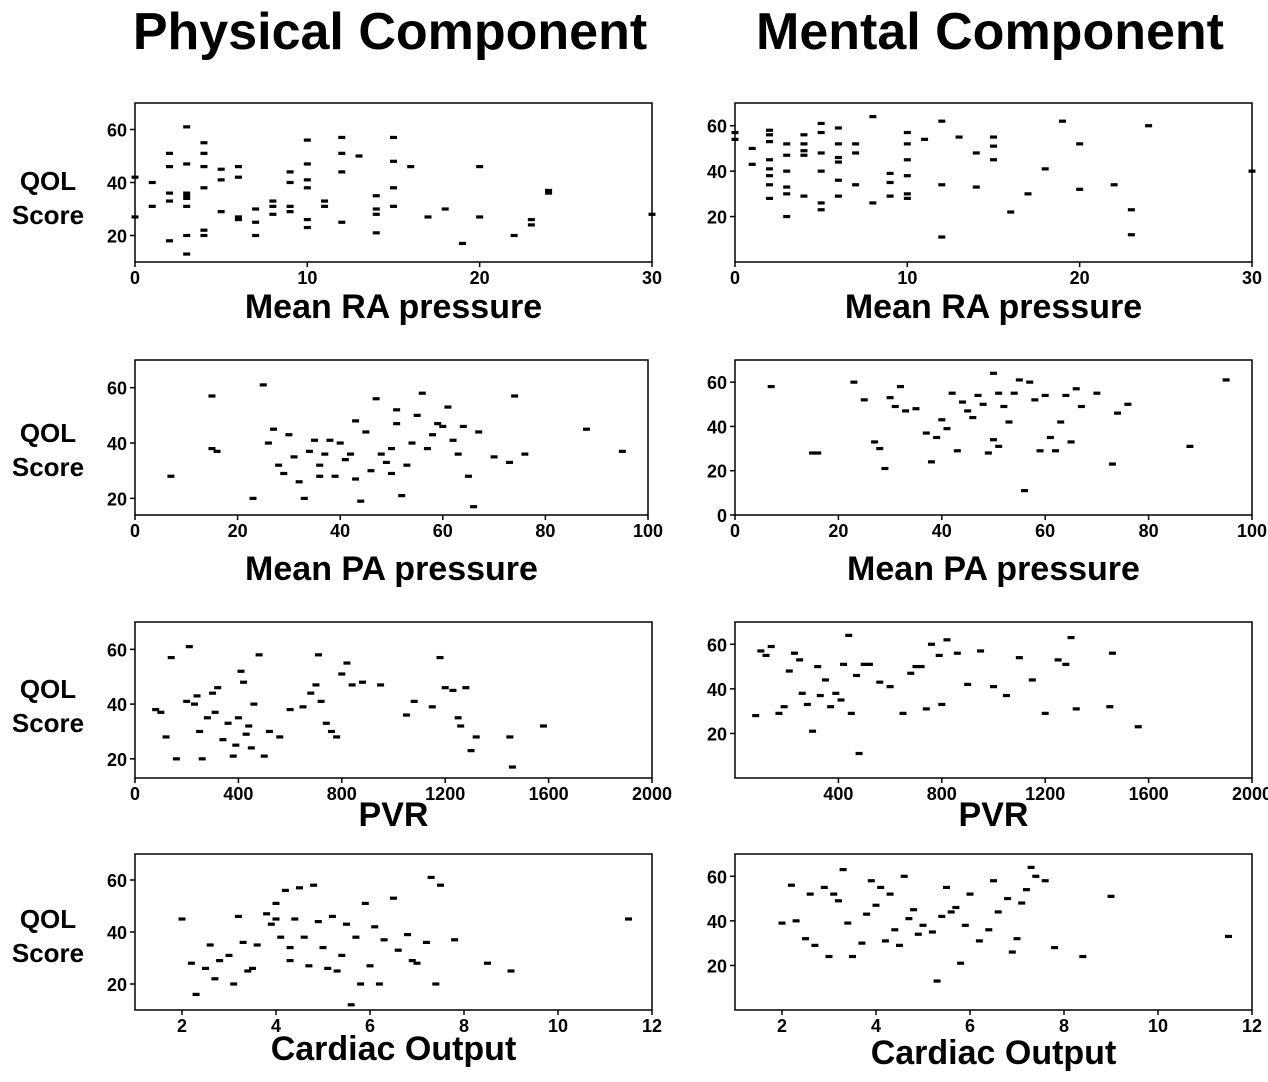 This screenshot has width=1268, height=1082. I want to click on x-axis-label: PVR, so click(394, 815).